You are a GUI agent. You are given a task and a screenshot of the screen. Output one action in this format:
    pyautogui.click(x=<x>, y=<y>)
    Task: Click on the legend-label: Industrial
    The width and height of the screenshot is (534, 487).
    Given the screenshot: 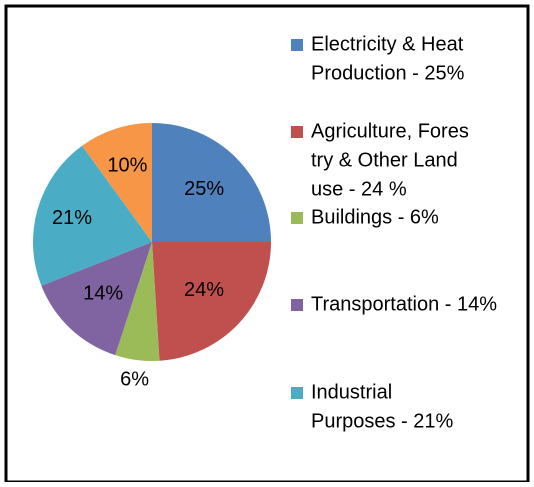 What is the action you would take?
    pyautogui.click(x=351, y=392)
    